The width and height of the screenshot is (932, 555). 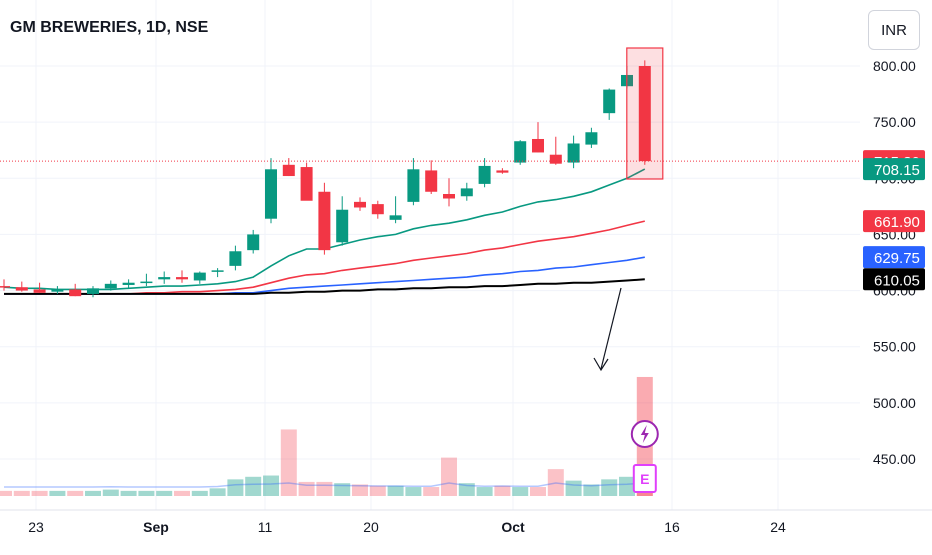 I want to click on arrow-line, so click(x=611, y=328).